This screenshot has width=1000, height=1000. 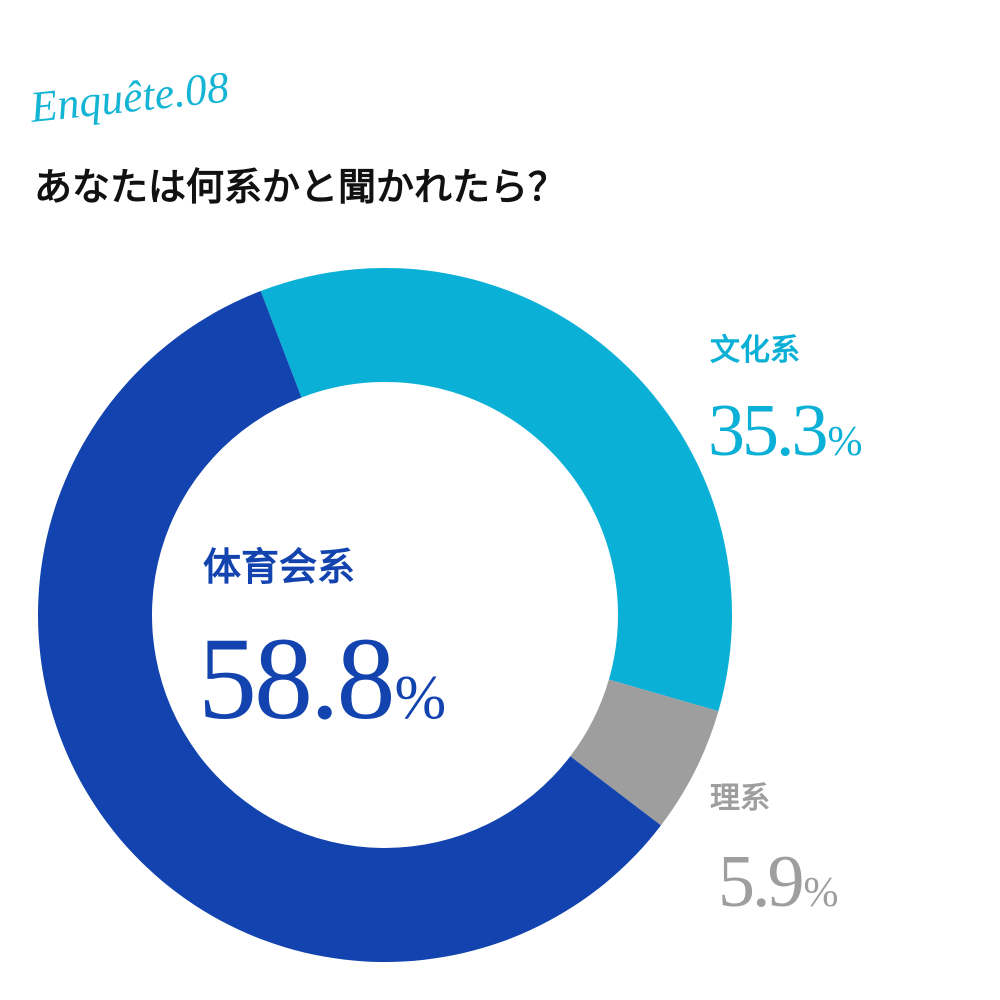 What do you see at coordinates (644, 752) in the screenshot?
I see `donut-segment` at bounding box center [644, 752].